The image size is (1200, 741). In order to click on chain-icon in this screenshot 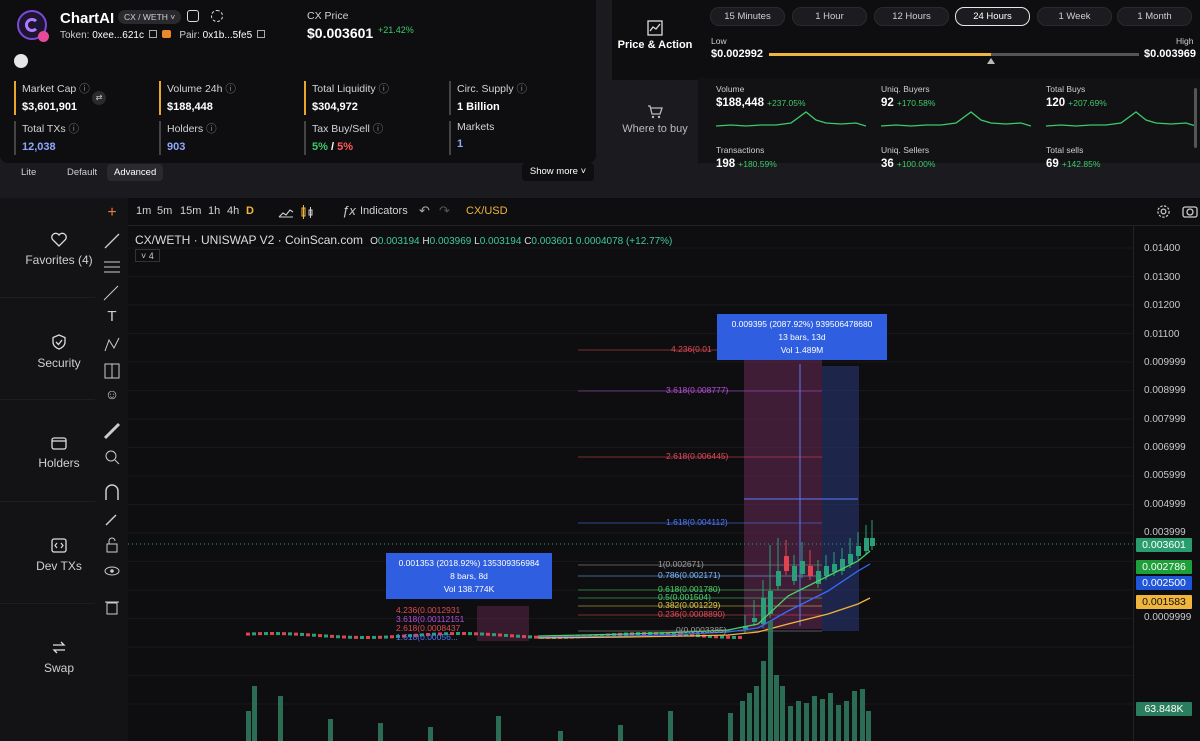, I will do `click(21, 61)`.